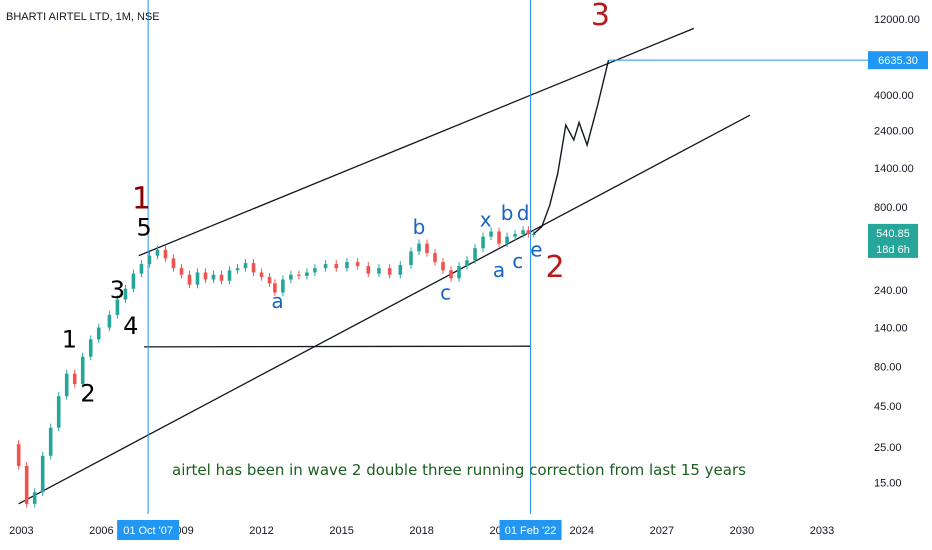 This screenshot has width=932, height=550. What do you see at coordinates (582, 531) in the screenshot?
I see `time-tick-label: 2024` at bounding box center [582, 531].